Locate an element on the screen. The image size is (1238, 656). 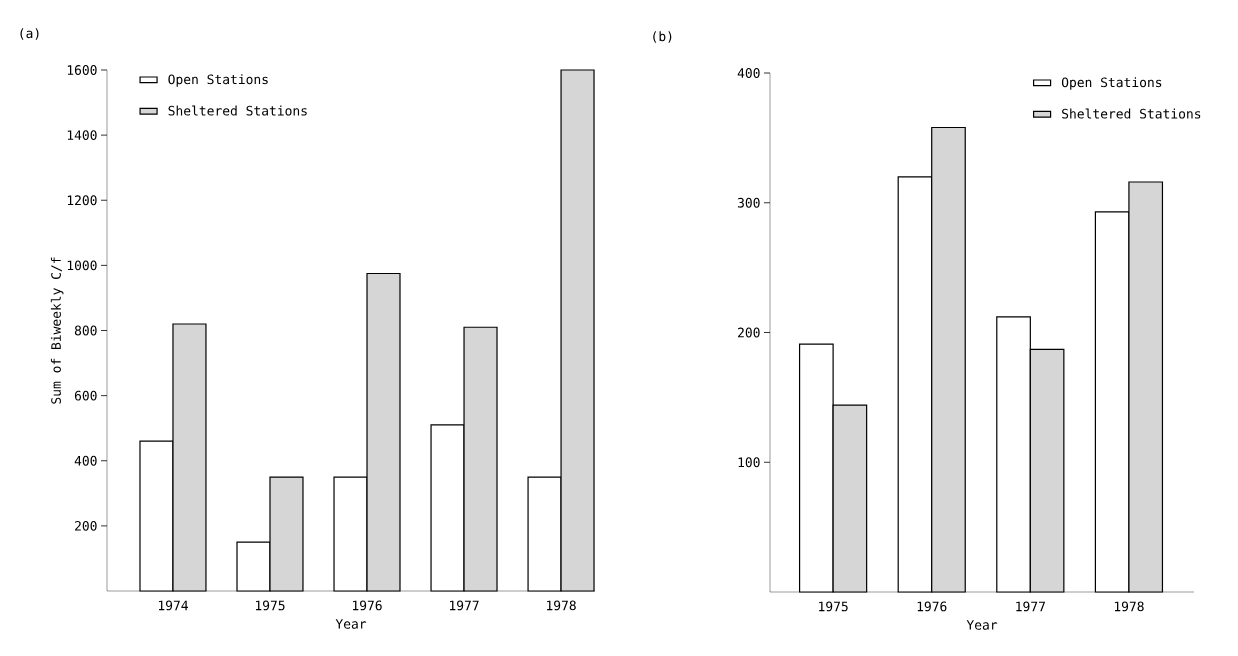
x-tick-label: 1974 is located at coordinates (173, 605).